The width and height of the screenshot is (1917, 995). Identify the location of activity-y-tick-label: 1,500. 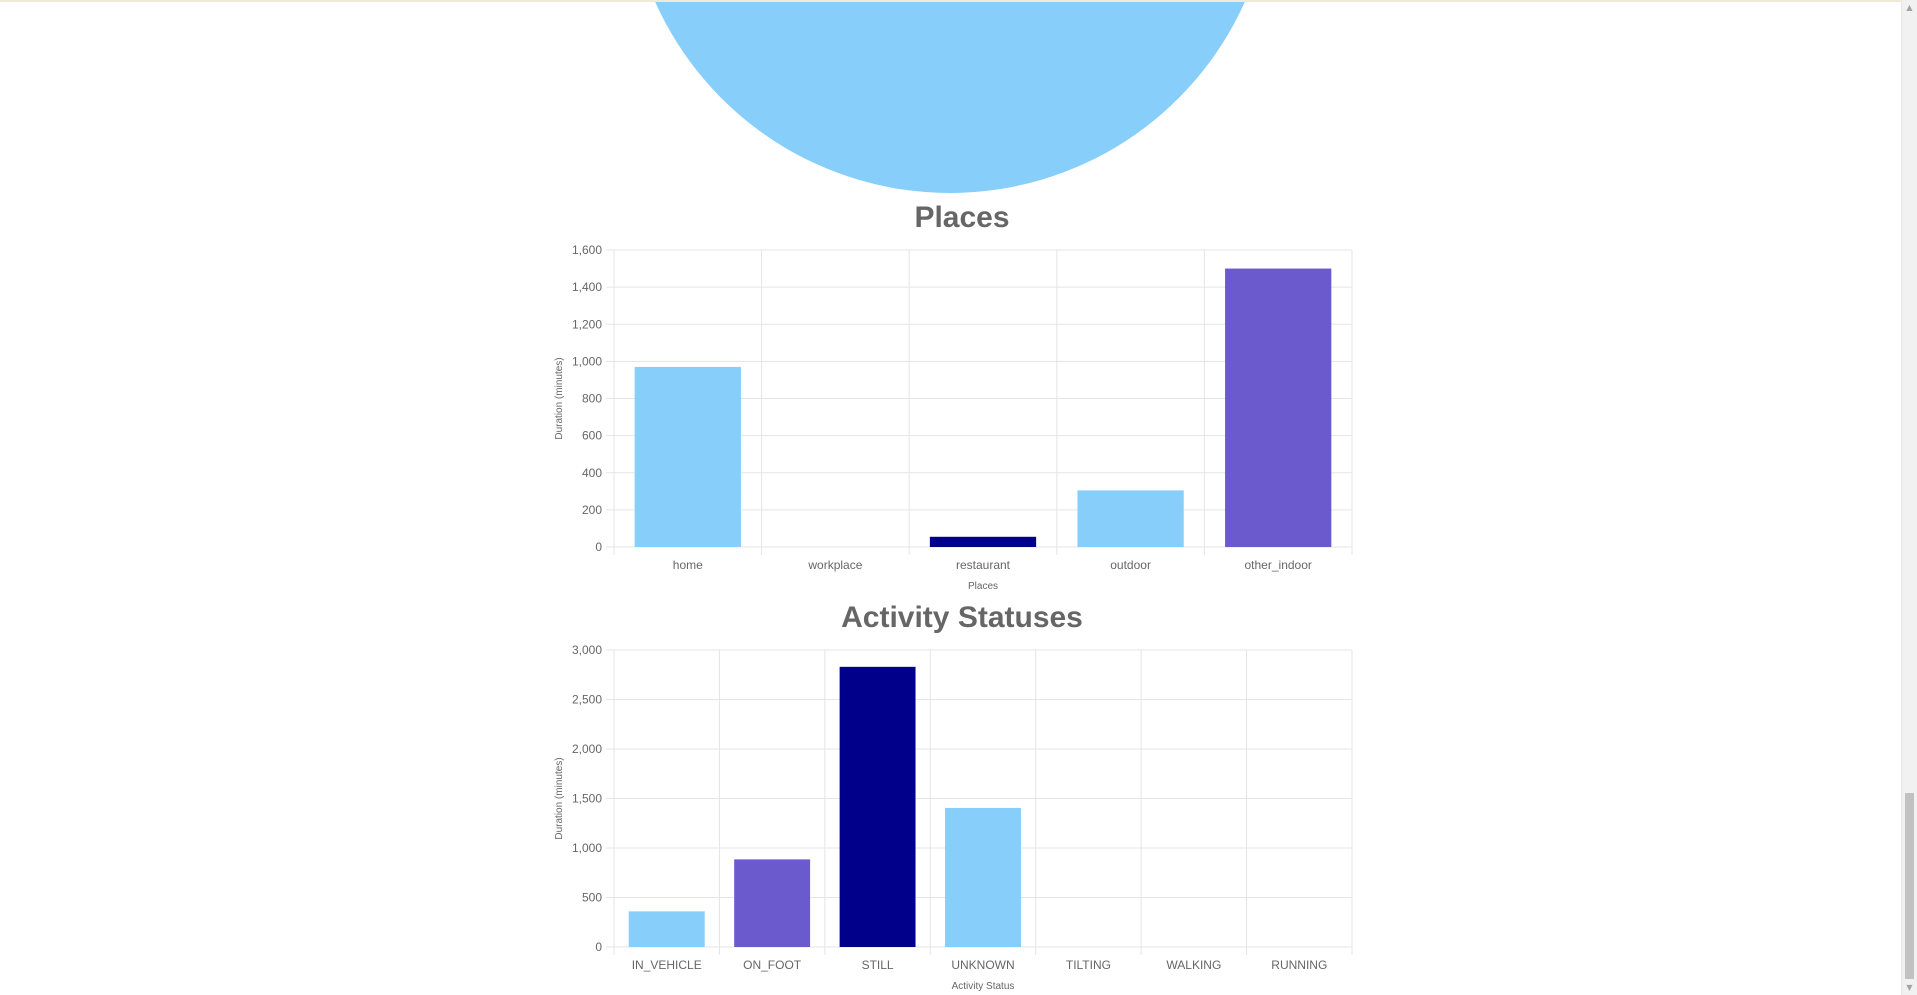
(587, 799).